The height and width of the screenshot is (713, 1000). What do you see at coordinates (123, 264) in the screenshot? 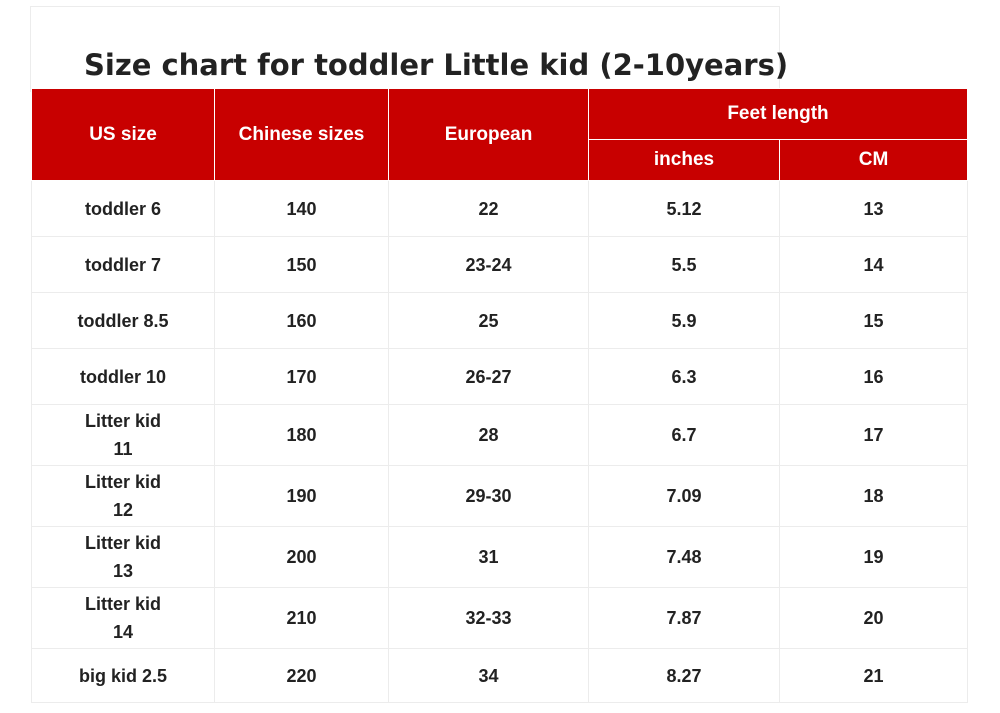
I see `cell-us-size: toddler 7` at bounding box center [123, 264].